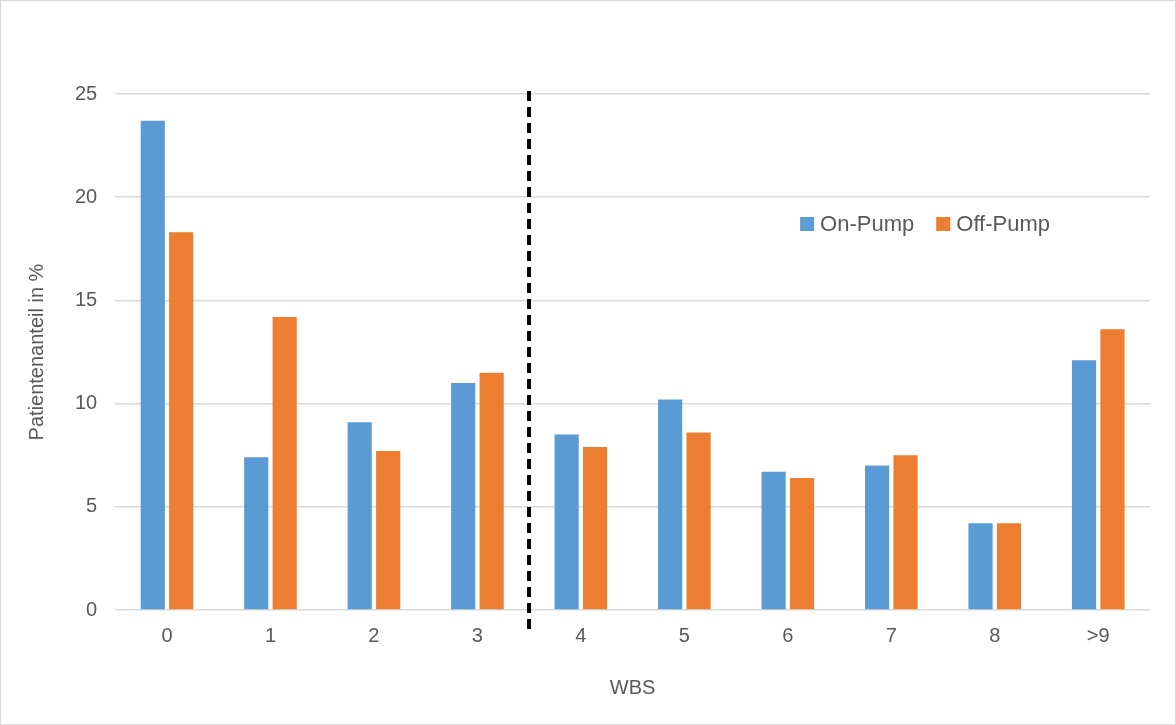 The height and width of the screenshot is (725, 1176). I want to click on x-tick-label: 7, so click(891, 634).